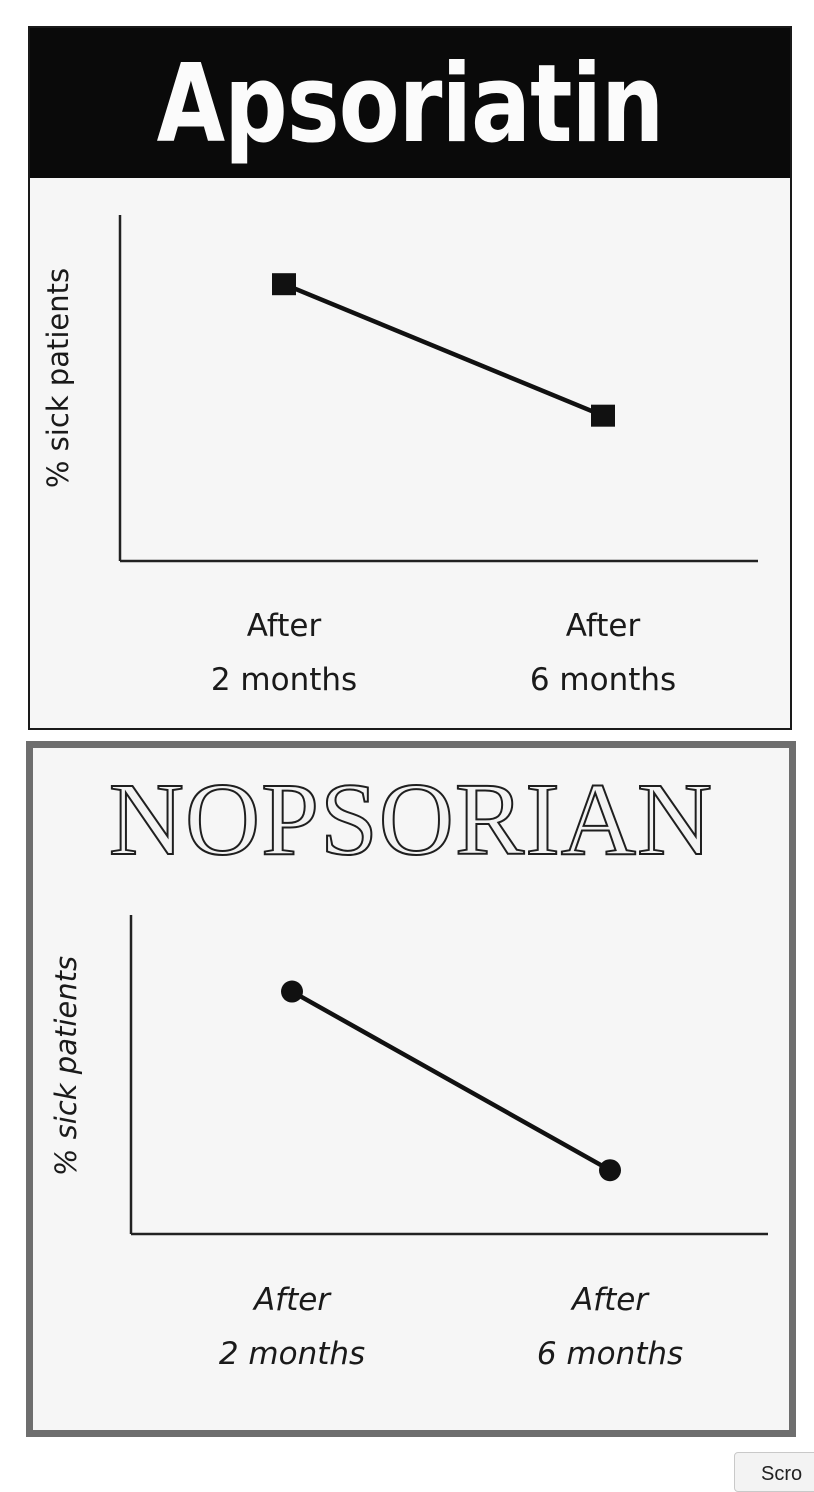 The image size is (814, 1492). I want to click on nopsorian-series-line, so click(451, 1081).